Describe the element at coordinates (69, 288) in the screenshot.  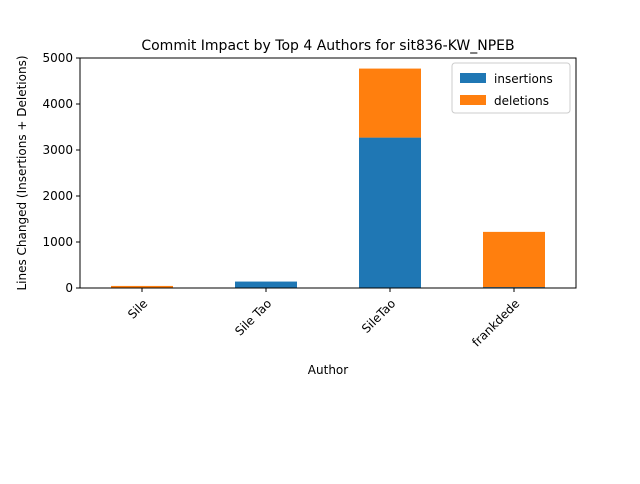
I see `y-tick-label: 0` at that location.